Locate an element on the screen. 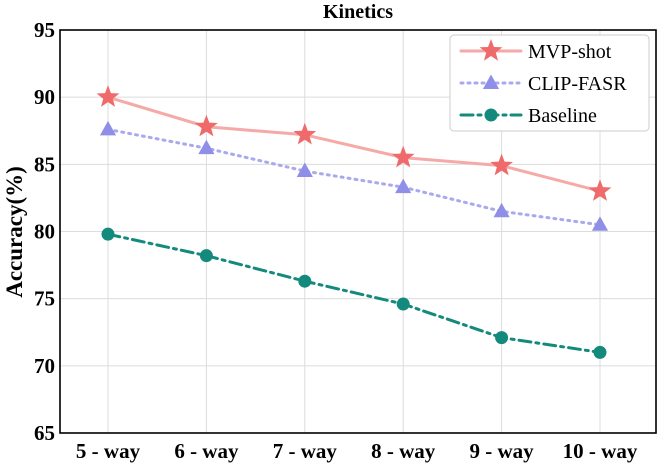 Image resolution: width=664 pixels, height=468 pixels. legend-box is located at coordinates (549, 83).